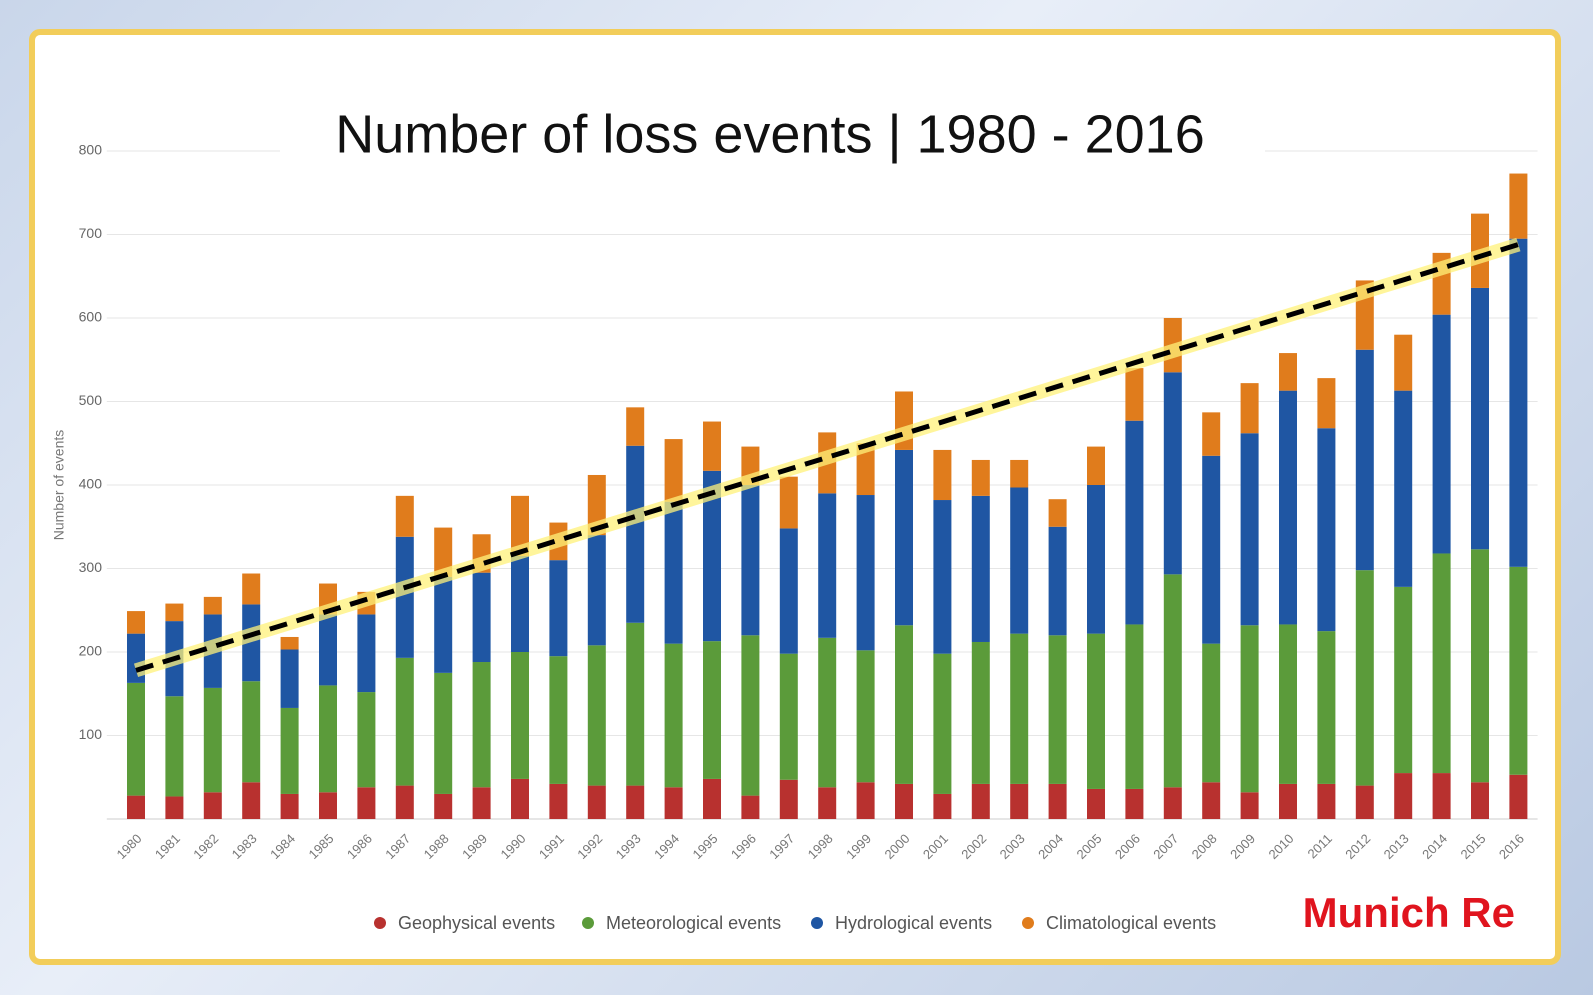 This screenshot has width=1593, height=995. What do you see at coordinates (91, 484) in the screenshot?
I see `y-tick-label: 400` at bounding box center [91, 484].